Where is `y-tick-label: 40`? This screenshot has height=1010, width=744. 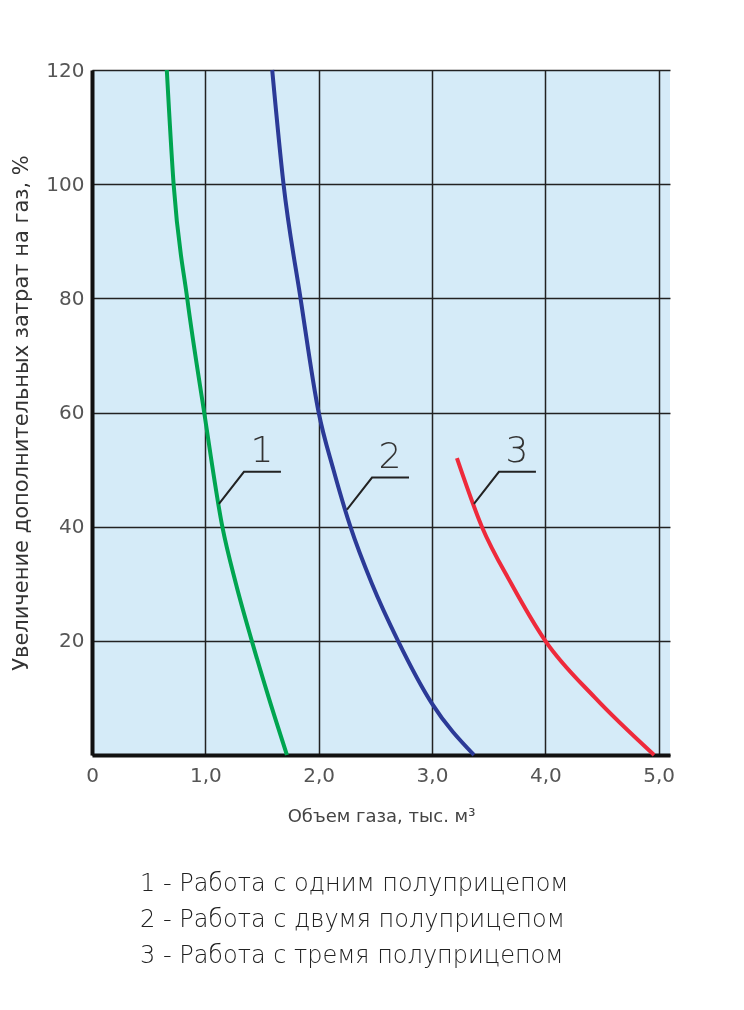
y-tick-label: 40 is located at coordinates (72, 526).